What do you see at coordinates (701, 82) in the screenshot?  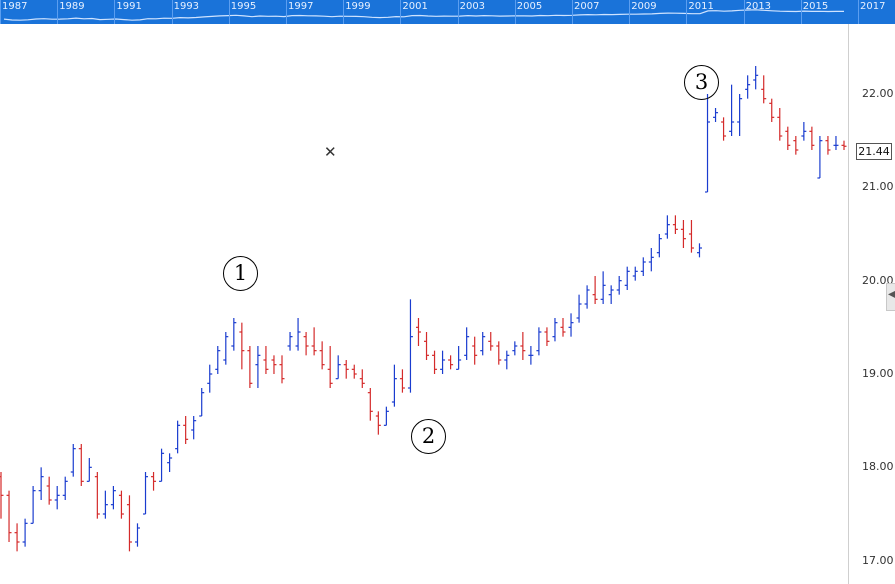 I see `wave-marker-3: 3` at bounding box center [701, 82].